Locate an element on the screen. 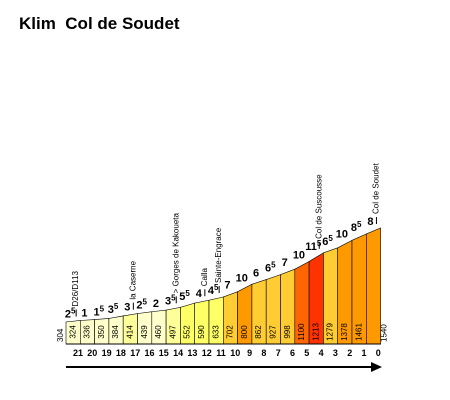 The width and height of the screenshot is (450, 400). altitude-label-22: 1540 is located at coordinates (384, 333).